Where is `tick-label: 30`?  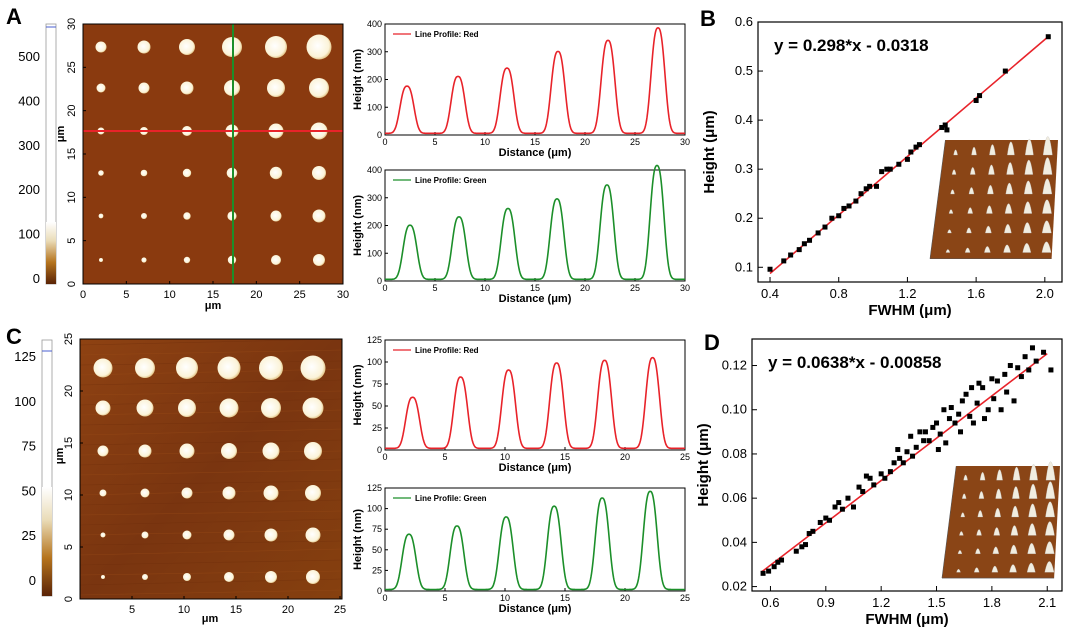
tick-label: 30 is located at coordinates (72, 24).